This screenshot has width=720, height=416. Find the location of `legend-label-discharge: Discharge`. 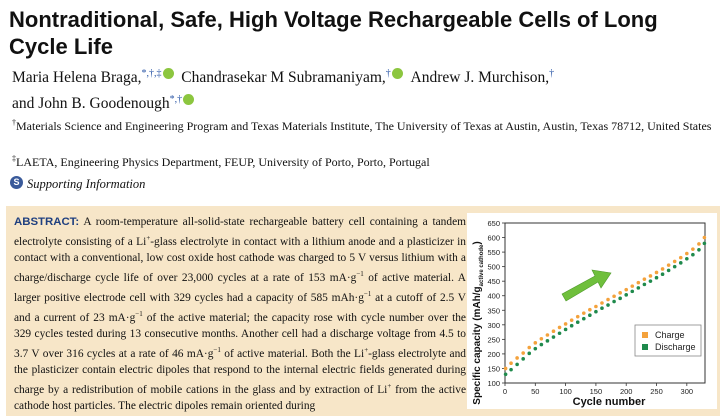

legend-label-discharge: Discharge is located at coordinates (675, 347).